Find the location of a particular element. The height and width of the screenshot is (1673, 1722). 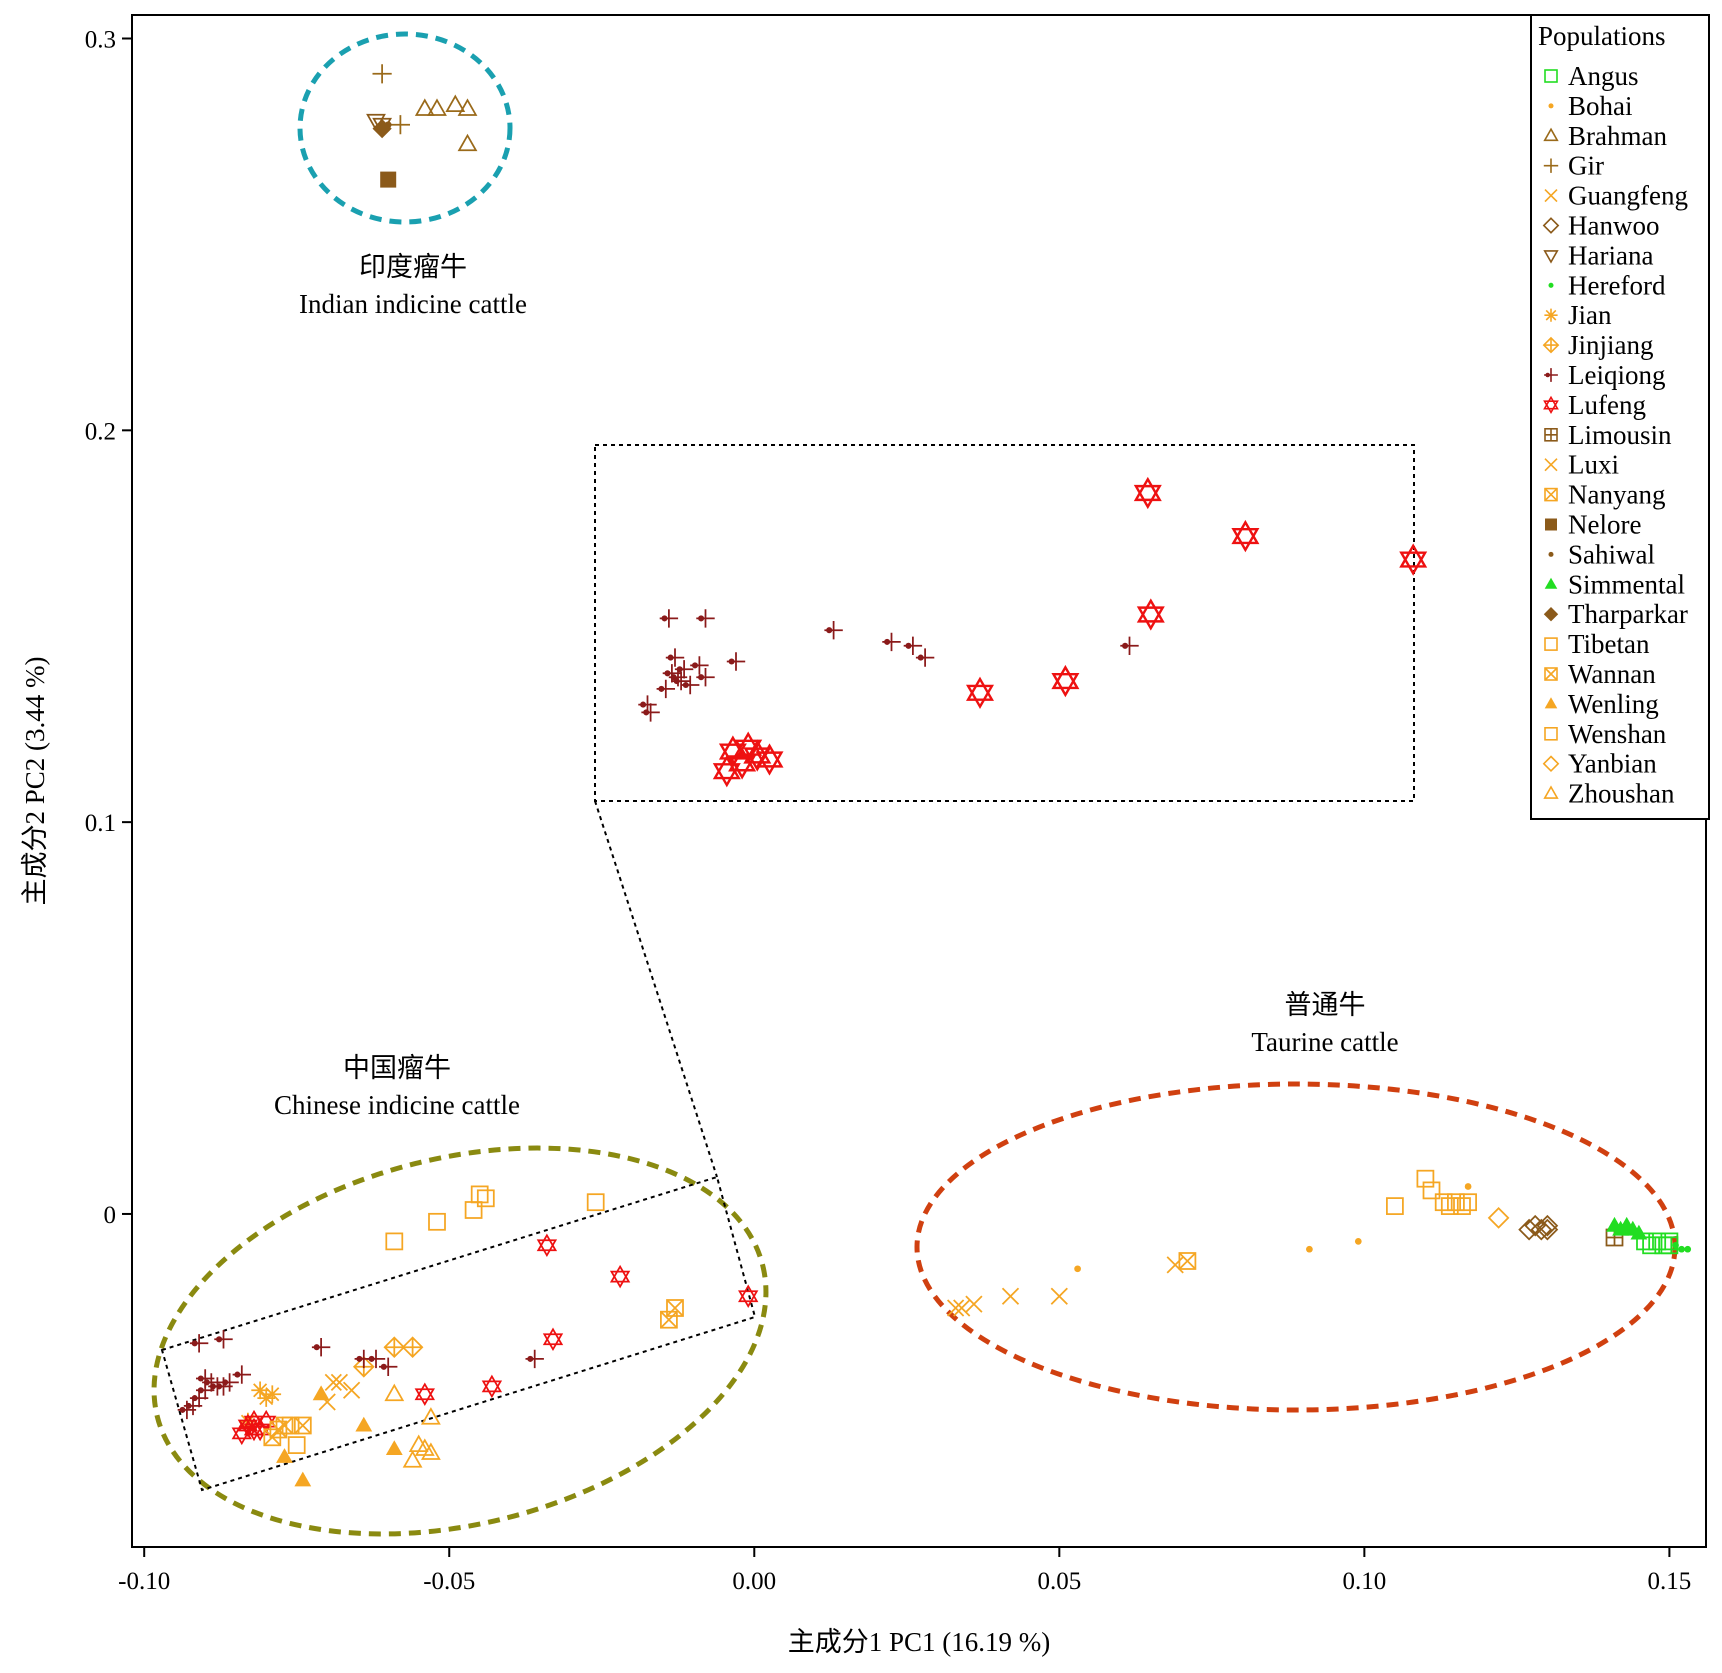

point-jian is located at coordinates (272, 1394).